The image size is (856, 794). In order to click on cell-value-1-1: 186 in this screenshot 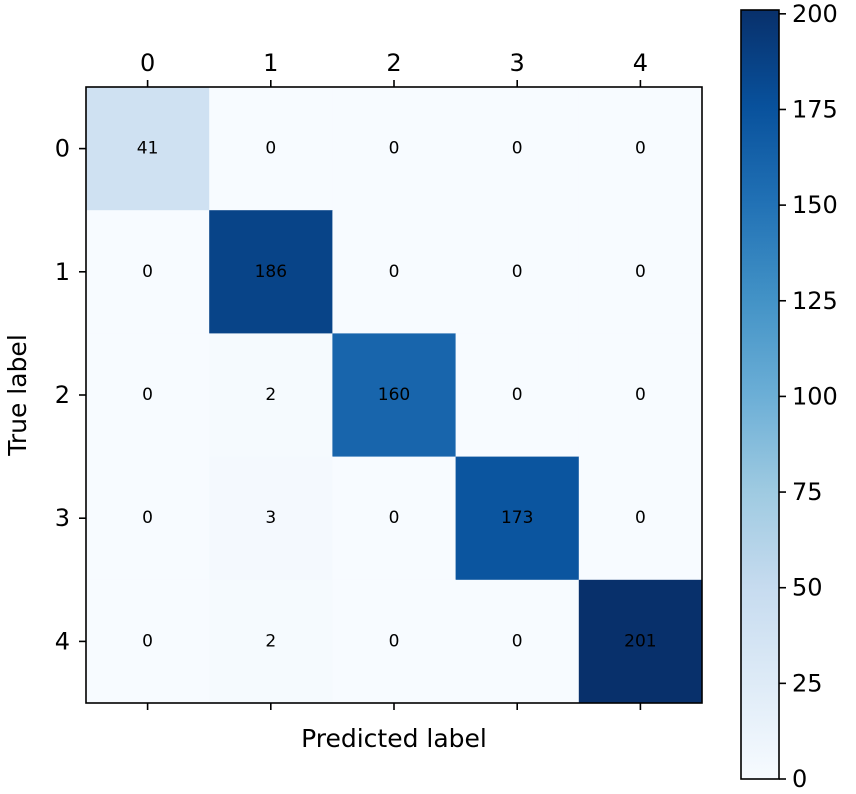, I will do `click(271, 272)`.